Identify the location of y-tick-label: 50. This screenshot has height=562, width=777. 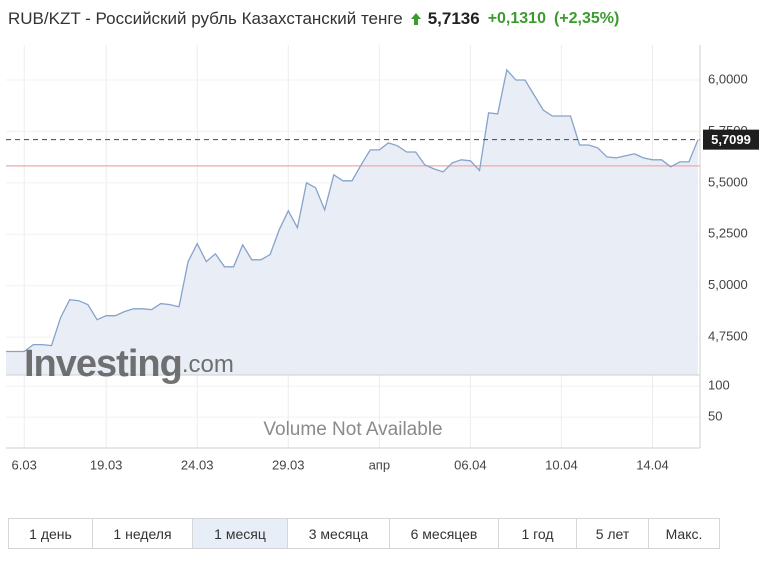
(715, 416).